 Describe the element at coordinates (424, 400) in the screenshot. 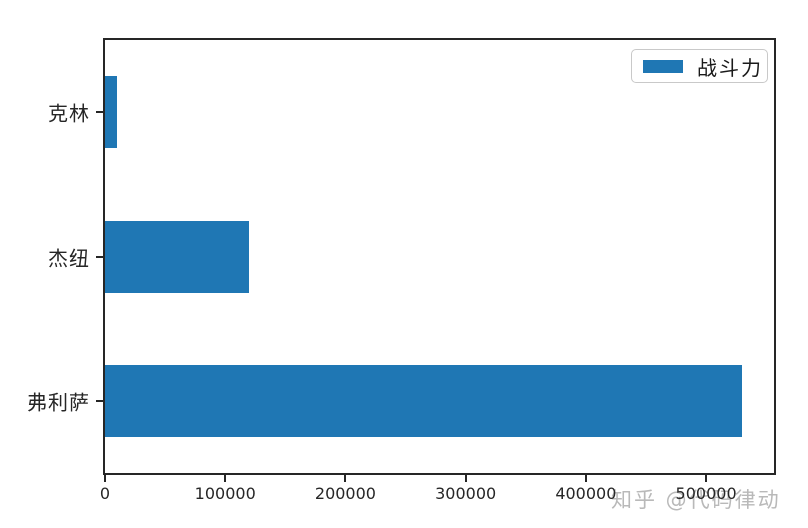

I see `bar-弗利萨` at that location.